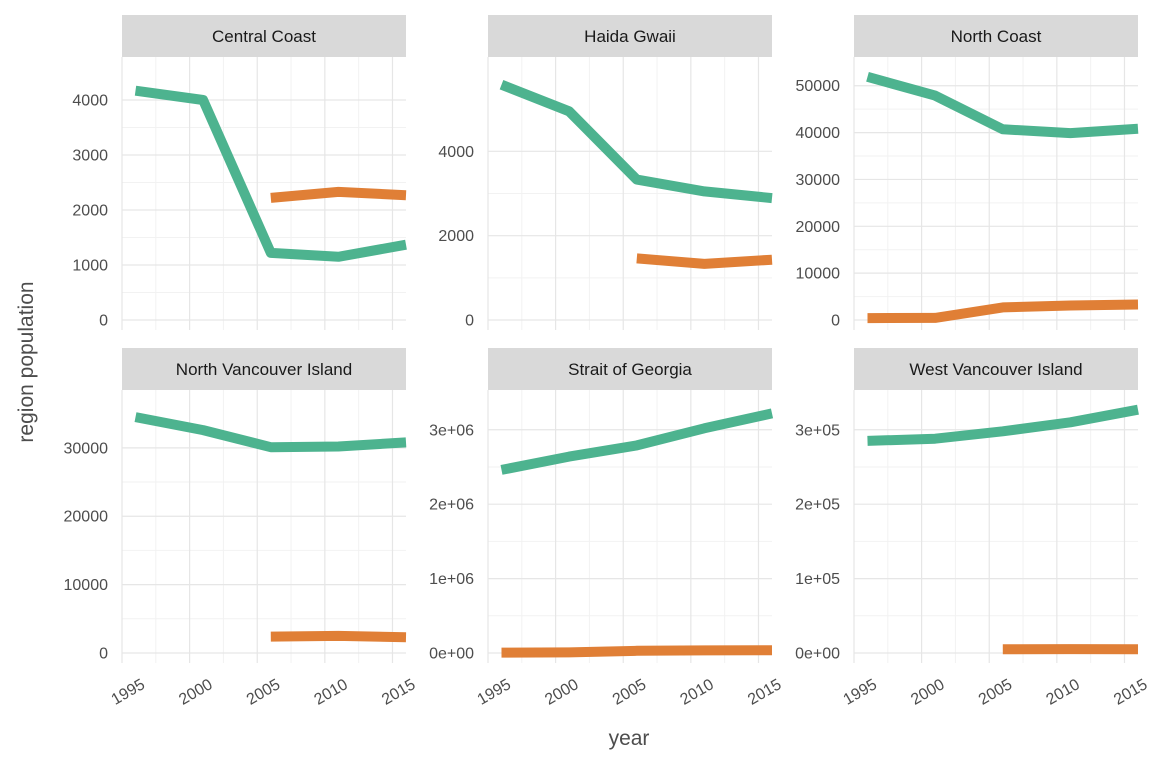 This screenshot has width=1152, height=768. I want to click on facet-6-x-tick-label: 2000, so click(927, 692).